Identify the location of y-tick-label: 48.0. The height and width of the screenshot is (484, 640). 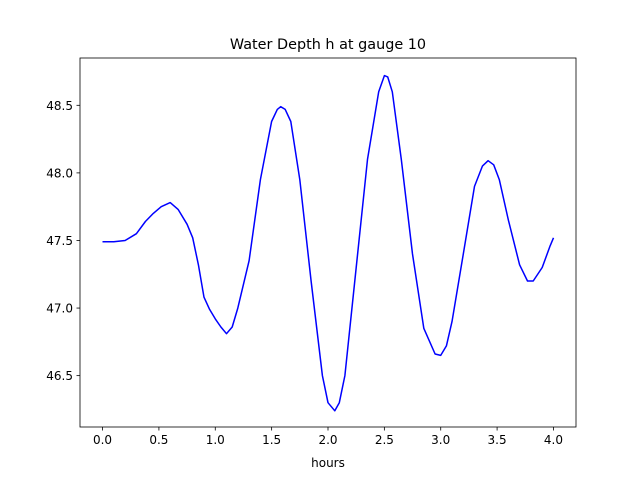
(59, 173).